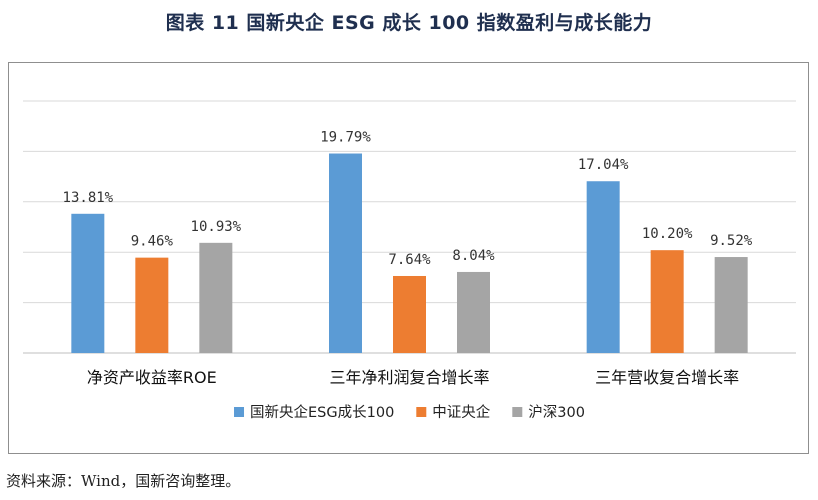 This screenshot has height=500, width=818. Describe the element at coordinates (461, 412) in the screenshot. I see `legend-label-2: 中证央企` at that location.